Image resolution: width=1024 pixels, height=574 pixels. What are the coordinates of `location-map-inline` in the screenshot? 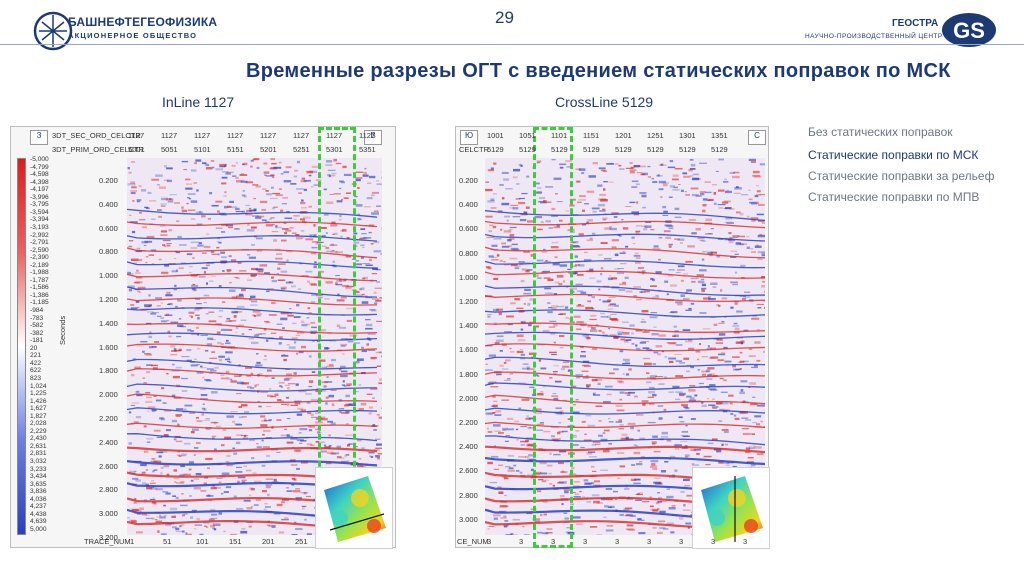 It's located at (354, 508).